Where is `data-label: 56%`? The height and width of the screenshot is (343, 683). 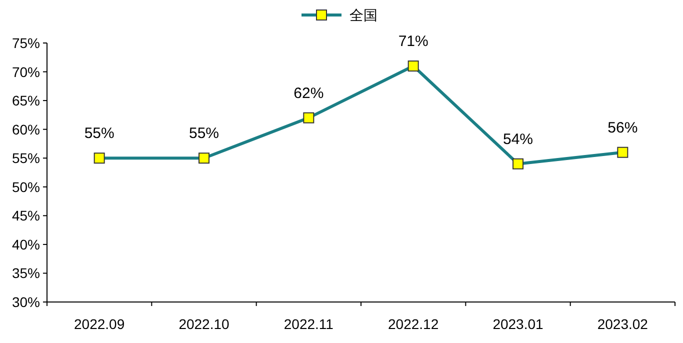 data-label: 56% is located at coordinates (623, 127).